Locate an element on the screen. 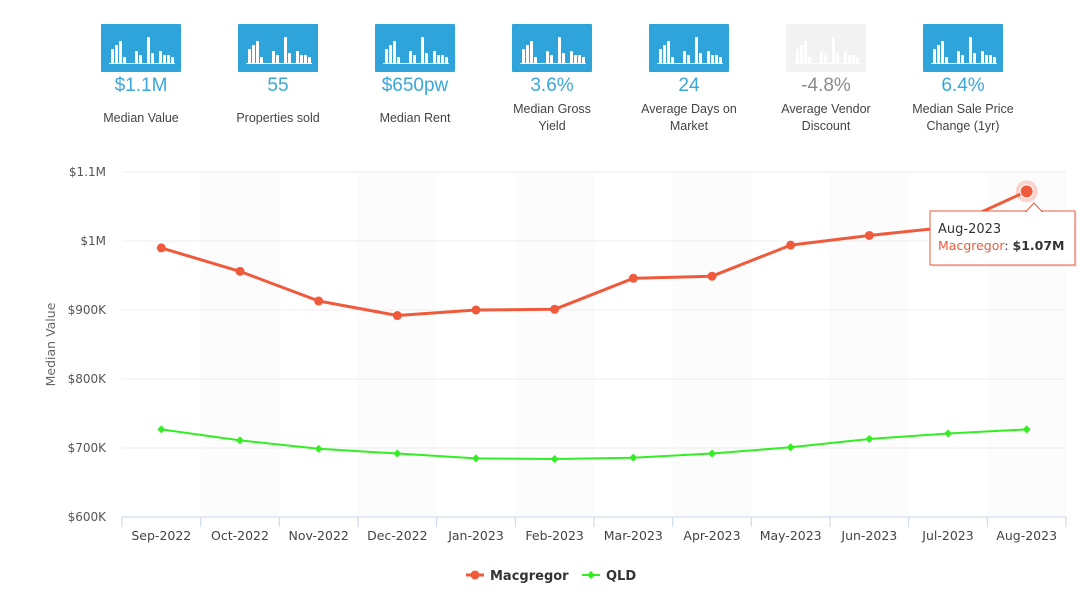 This screenshot has width=1080, height=593. highlight-point is located at coordinates (1026, 191).